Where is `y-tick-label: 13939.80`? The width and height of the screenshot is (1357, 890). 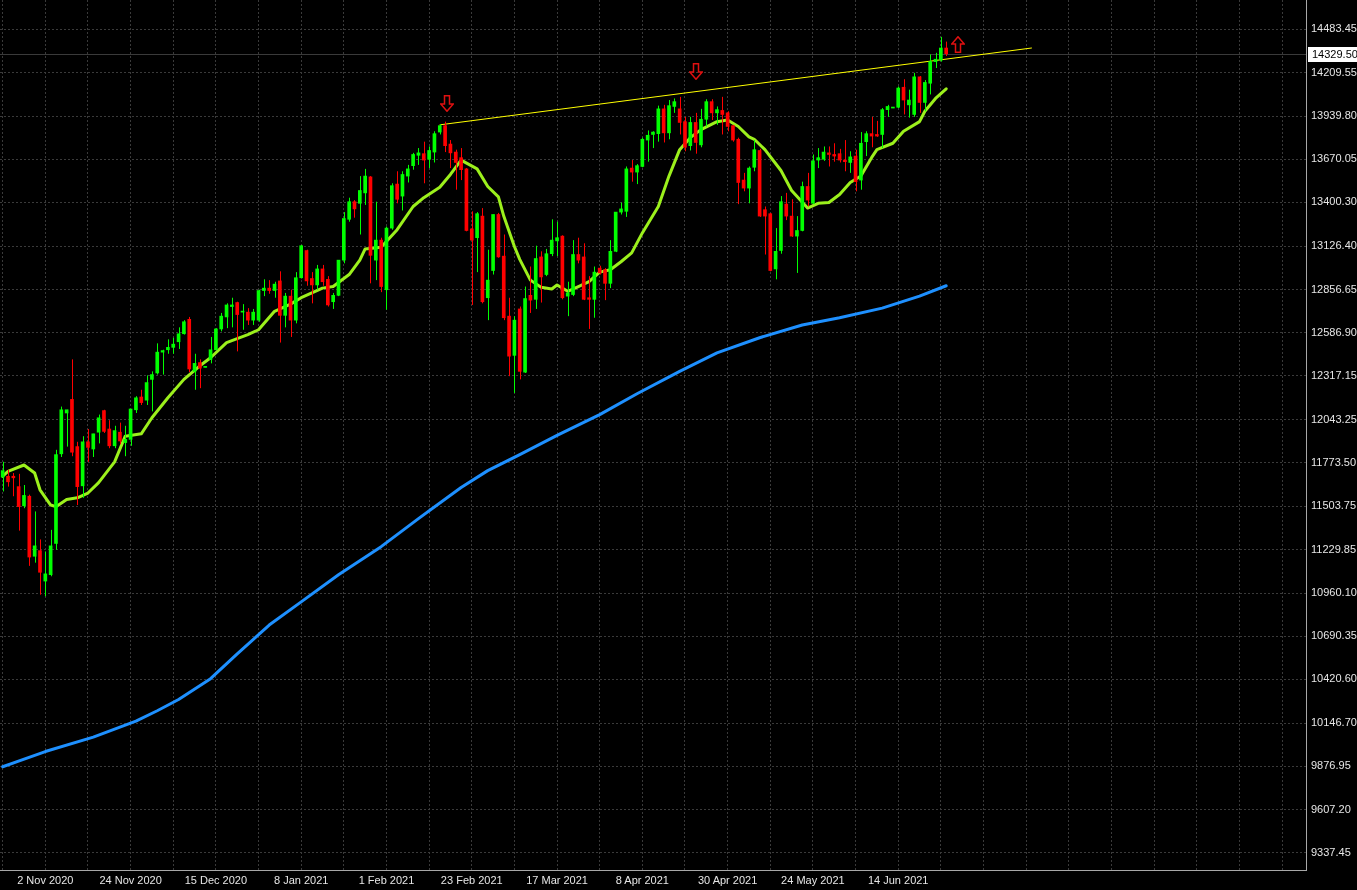
y-tick-label: 13939.80 is located at coordinates (1334, 115).